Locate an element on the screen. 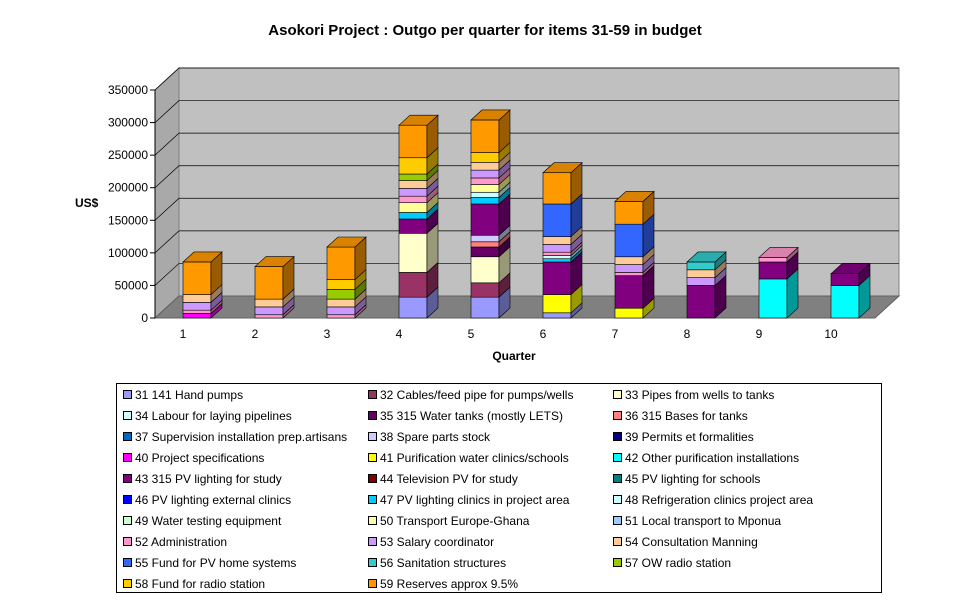  x-tick-label: 7 is located at coordinates (615, 334).